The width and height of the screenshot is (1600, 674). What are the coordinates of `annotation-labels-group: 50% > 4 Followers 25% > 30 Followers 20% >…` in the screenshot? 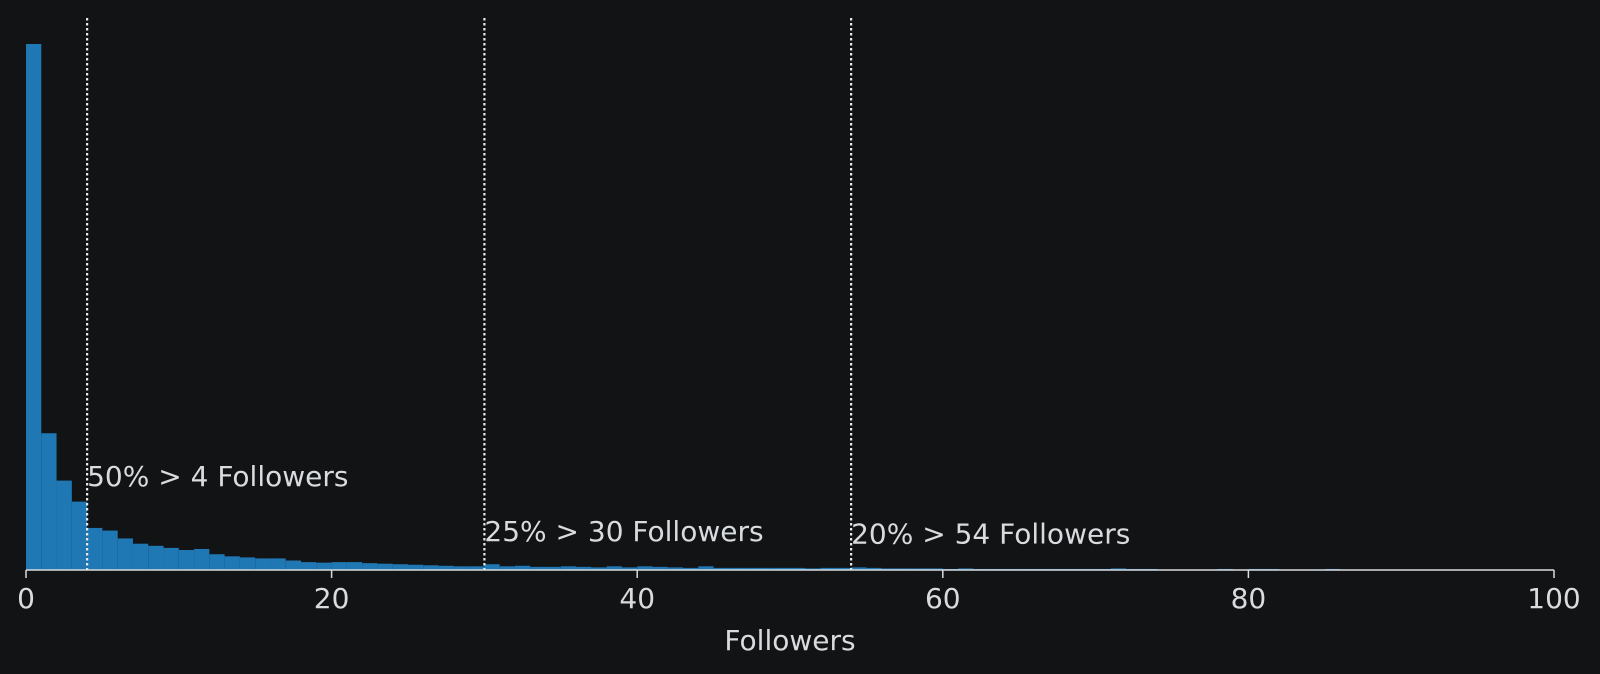 It's located at (608, 505).